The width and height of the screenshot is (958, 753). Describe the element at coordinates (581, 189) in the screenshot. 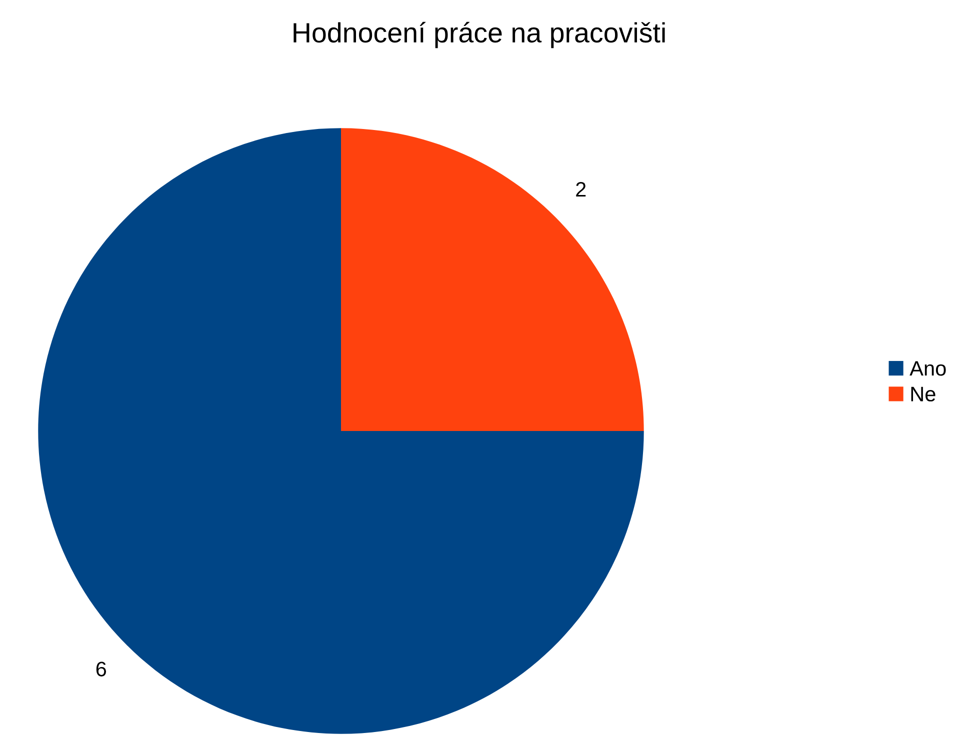

I see `data-label: 2` at that location.